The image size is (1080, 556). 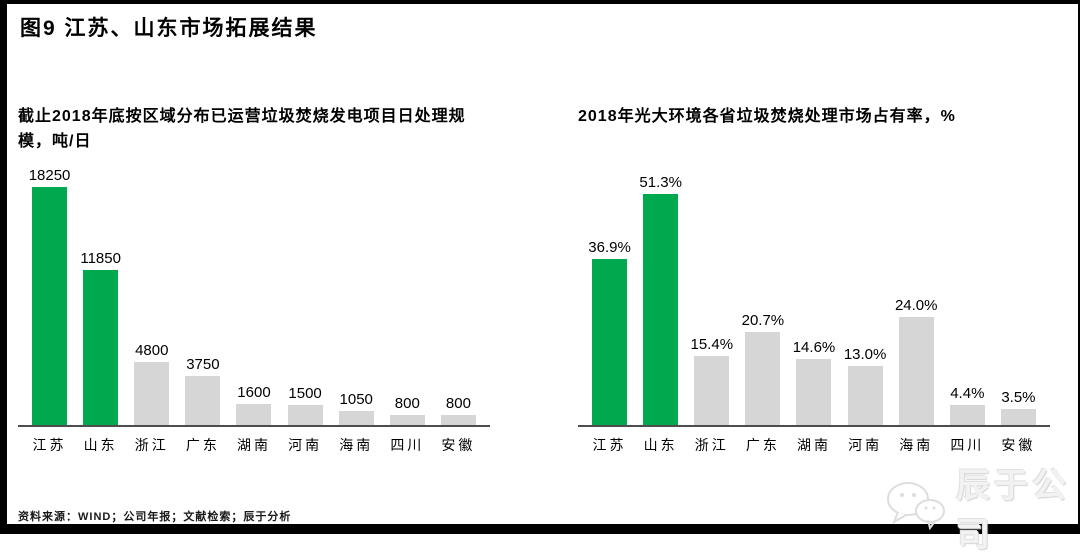 What do you see at coordinates (762, 301) in the screenshot?
I see `bar-group: 20.7%` at bounding box center [762, 301].